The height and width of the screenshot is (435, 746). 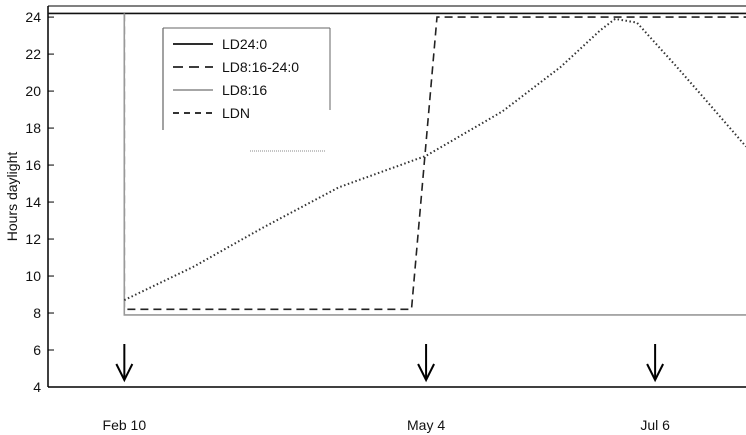 What do you see at coordinates (33, 91) in the screenshot?
I see `y-tick-label: 20` at bounding box center [33, 91].